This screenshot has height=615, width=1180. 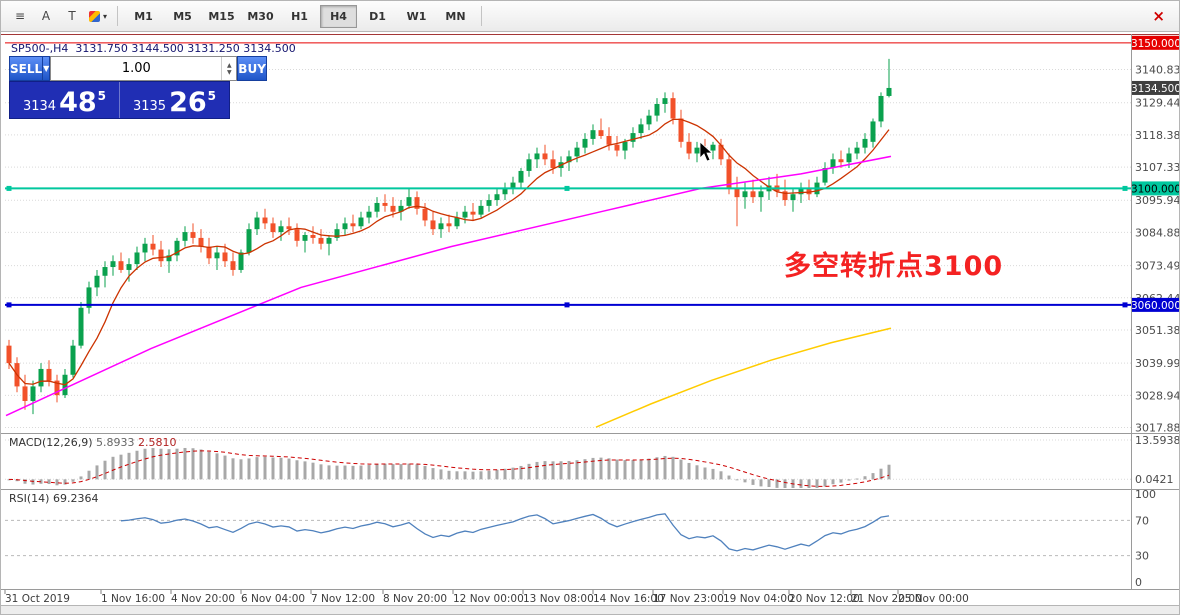 I want to click on tf-button-h4: H4, so click(x=338, y=16).